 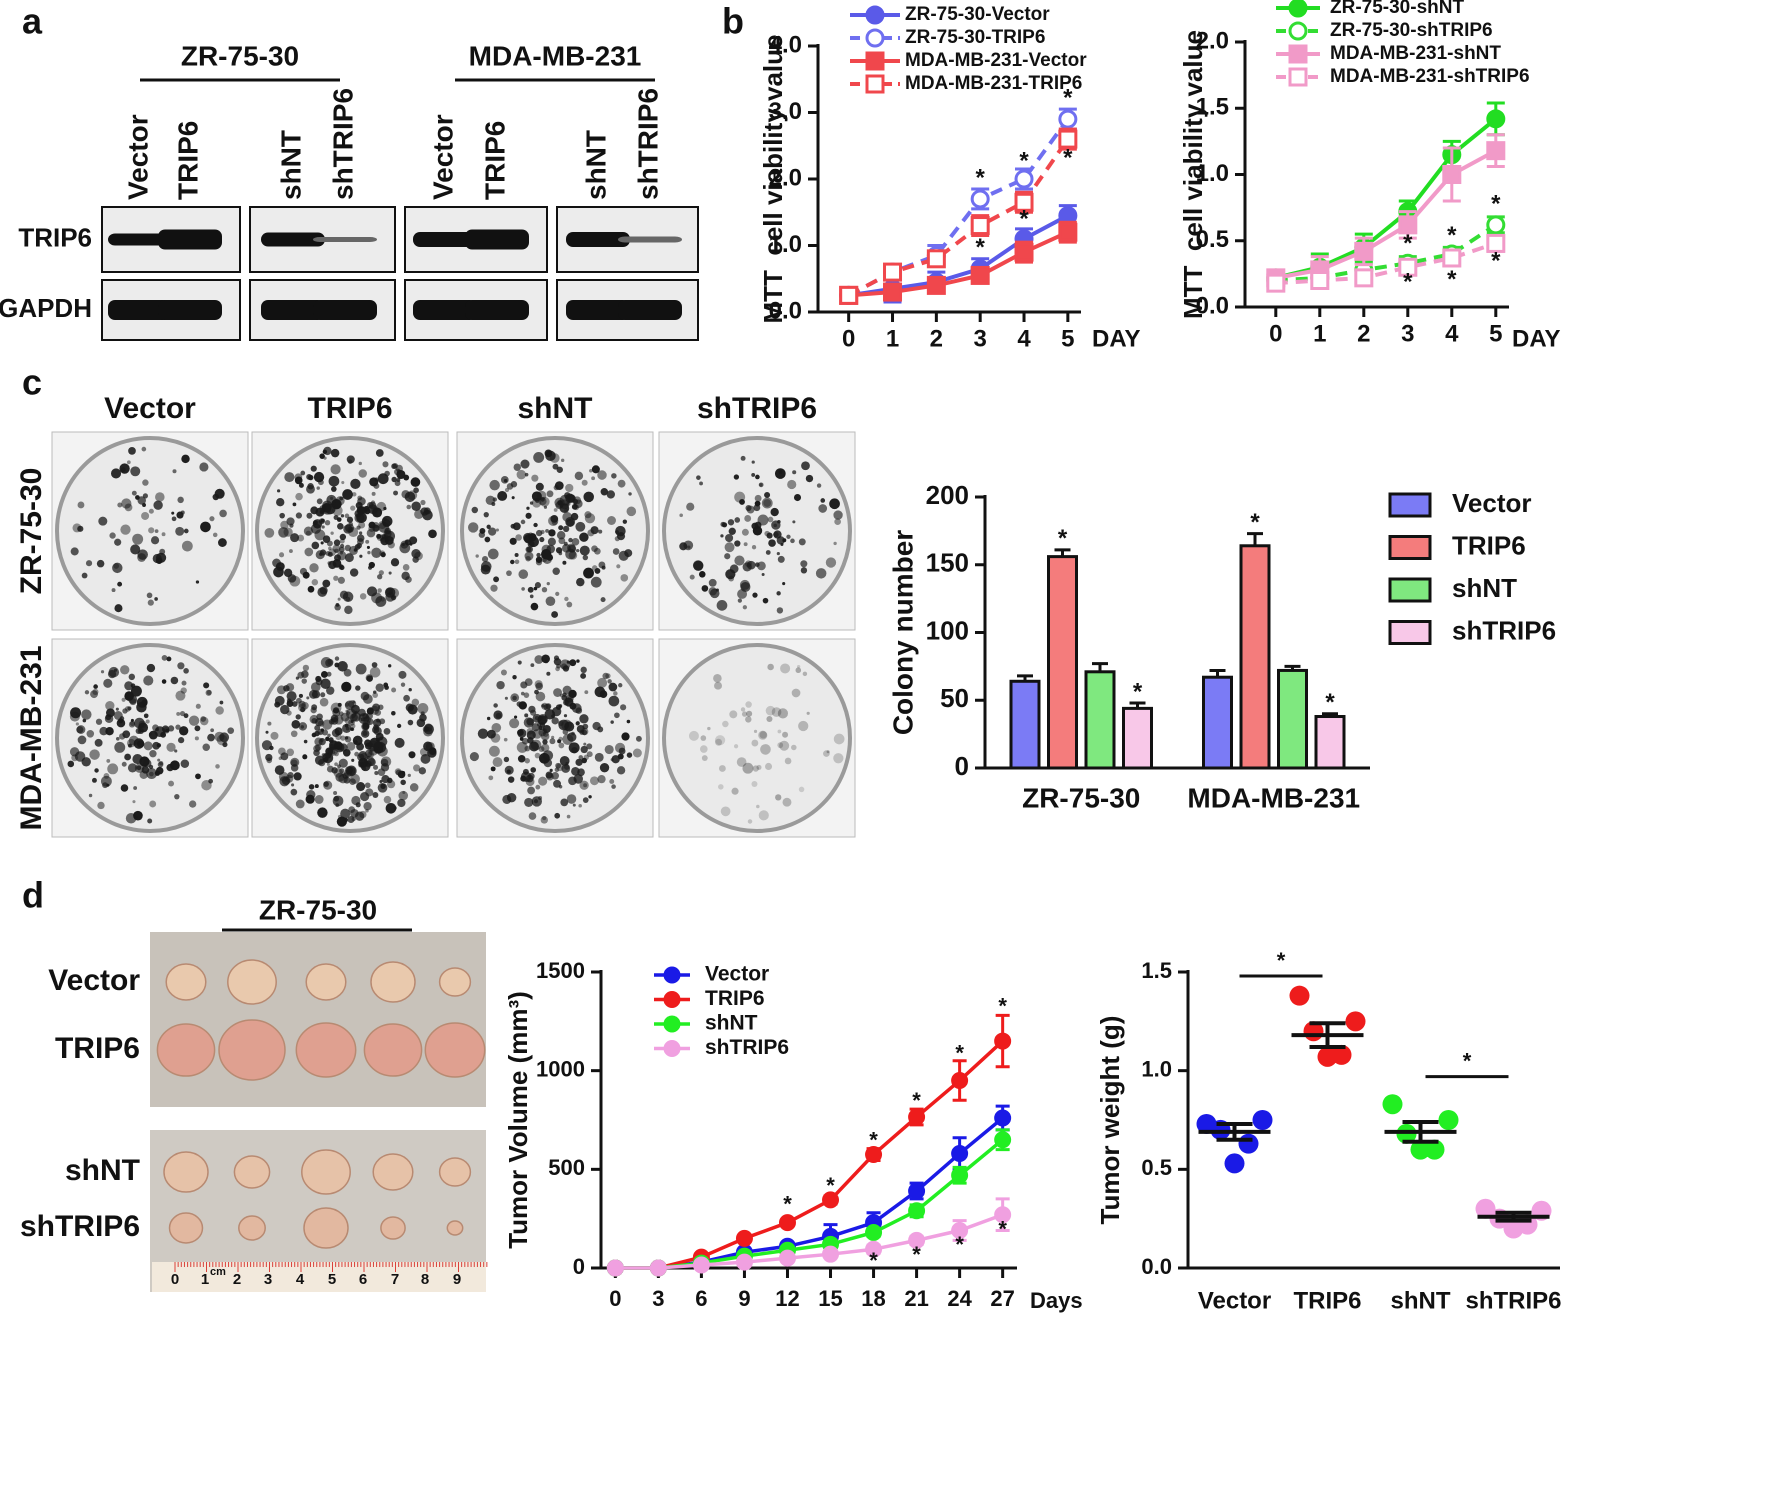 What do you see at coordinates (1492, 503) in the screenshot?
I see `legend-label: Vector` at bounding box center [1492, 503].